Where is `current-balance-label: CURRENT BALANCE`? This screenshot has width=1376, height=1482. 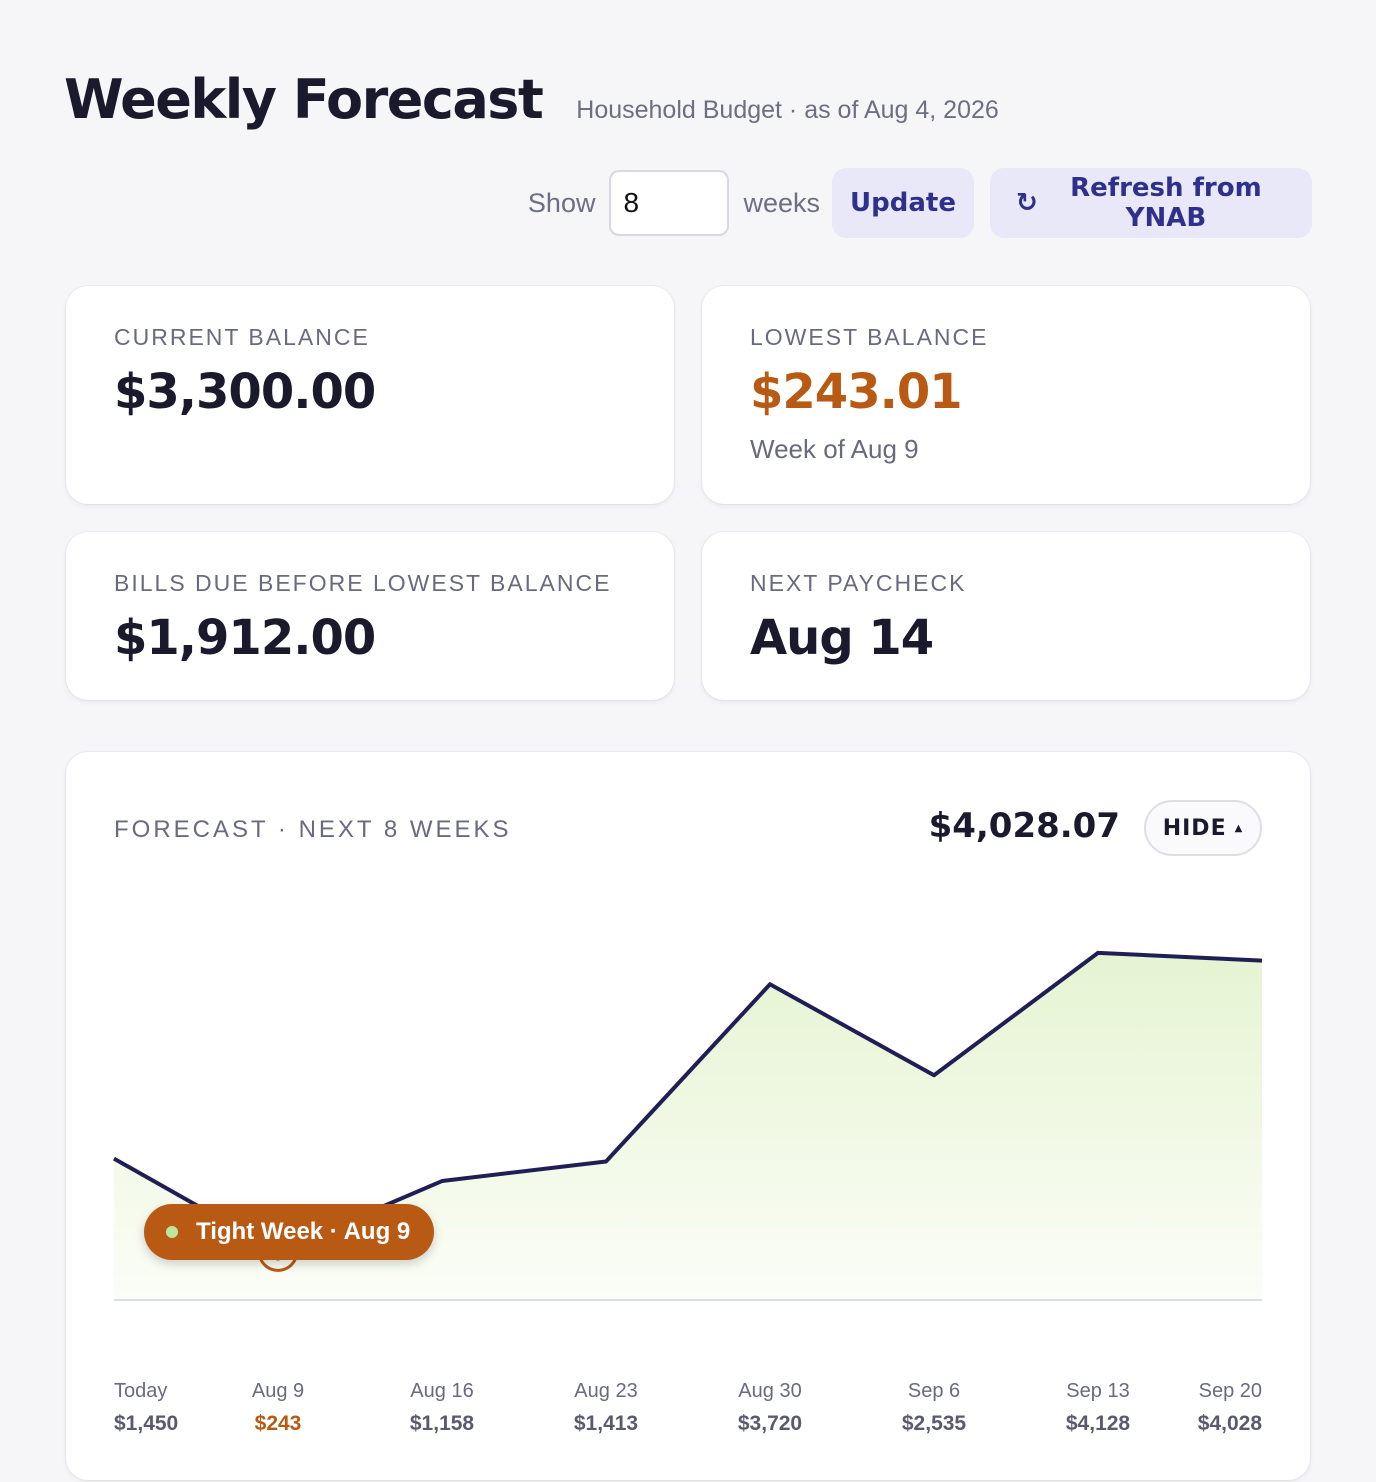 current-balance-label: CURRENT BALANCE is located at coordinates (242, 337).